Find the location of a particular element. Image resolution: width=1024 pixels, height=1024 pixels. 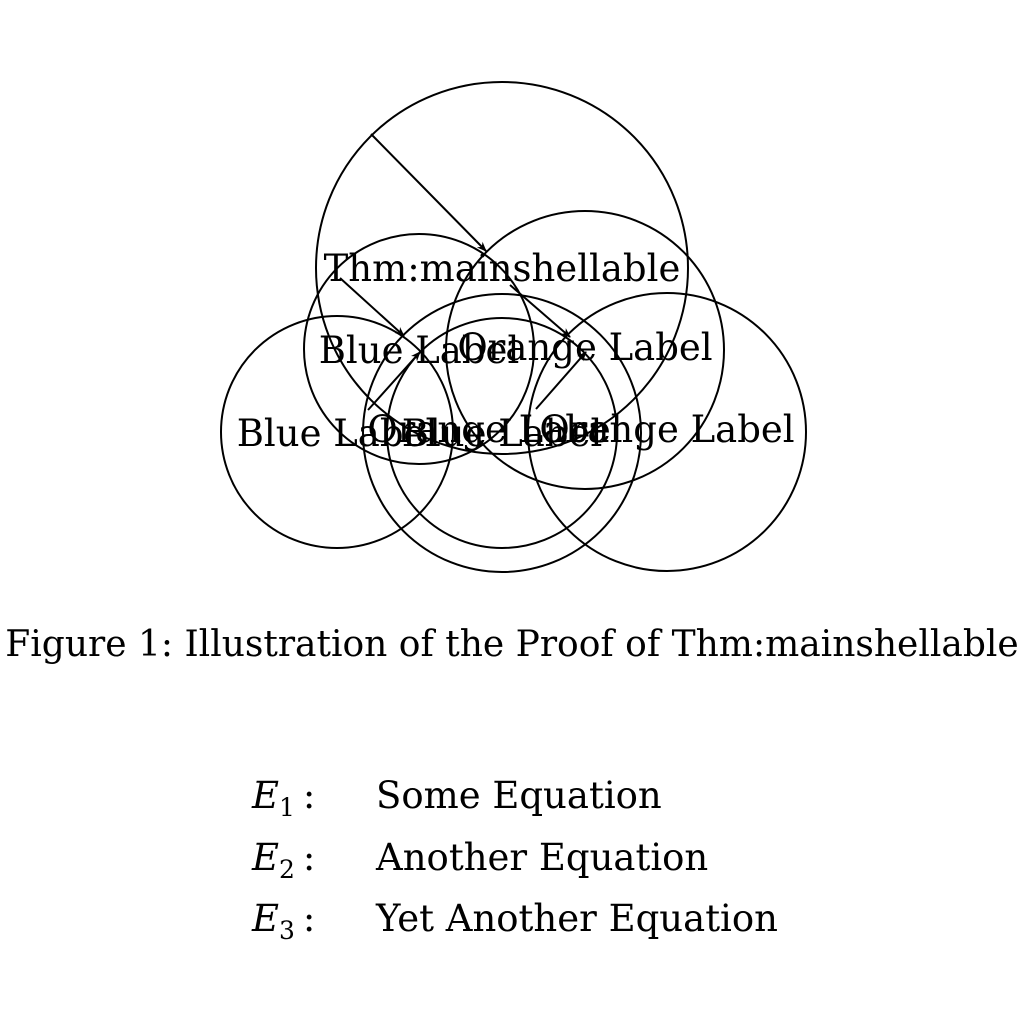

blue-node-label-lower-middle: Blue Label is located at coordinates (502, 433).